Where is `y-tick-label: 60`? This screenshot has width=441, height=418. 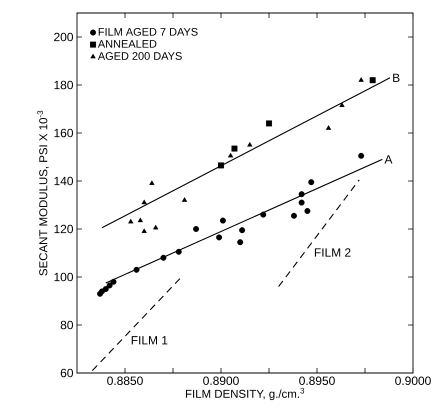 y-tick-label: 60 is located at coordinates (67, 373).